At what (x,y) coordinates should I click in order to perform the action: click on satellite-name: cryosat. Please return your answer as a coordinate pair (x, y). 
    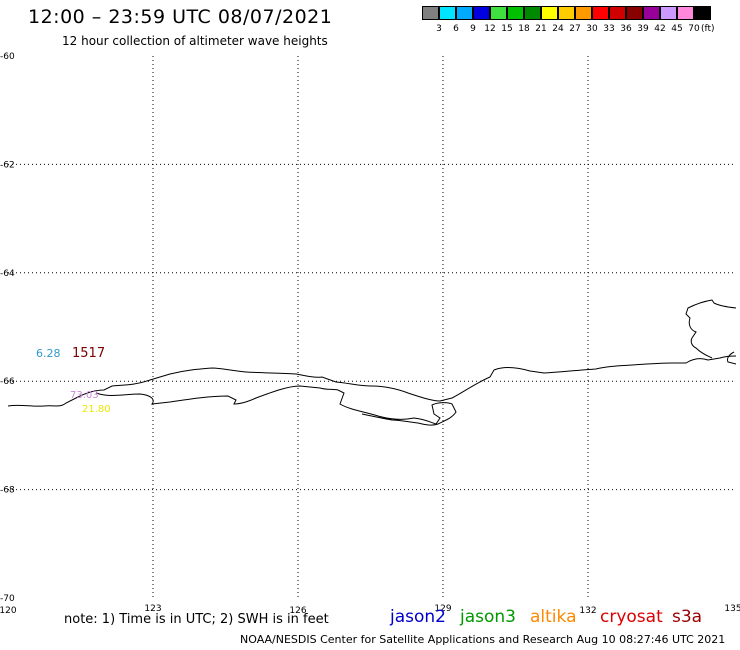
    Looking at the image, I should click on (631, 617).